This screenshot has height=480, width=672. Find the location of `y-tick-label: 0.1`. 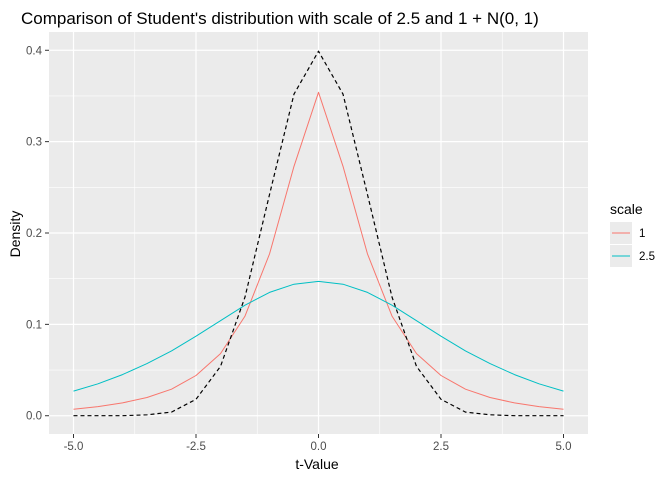

y-tick-label: 0.1 is located at coordinates (34, 325).